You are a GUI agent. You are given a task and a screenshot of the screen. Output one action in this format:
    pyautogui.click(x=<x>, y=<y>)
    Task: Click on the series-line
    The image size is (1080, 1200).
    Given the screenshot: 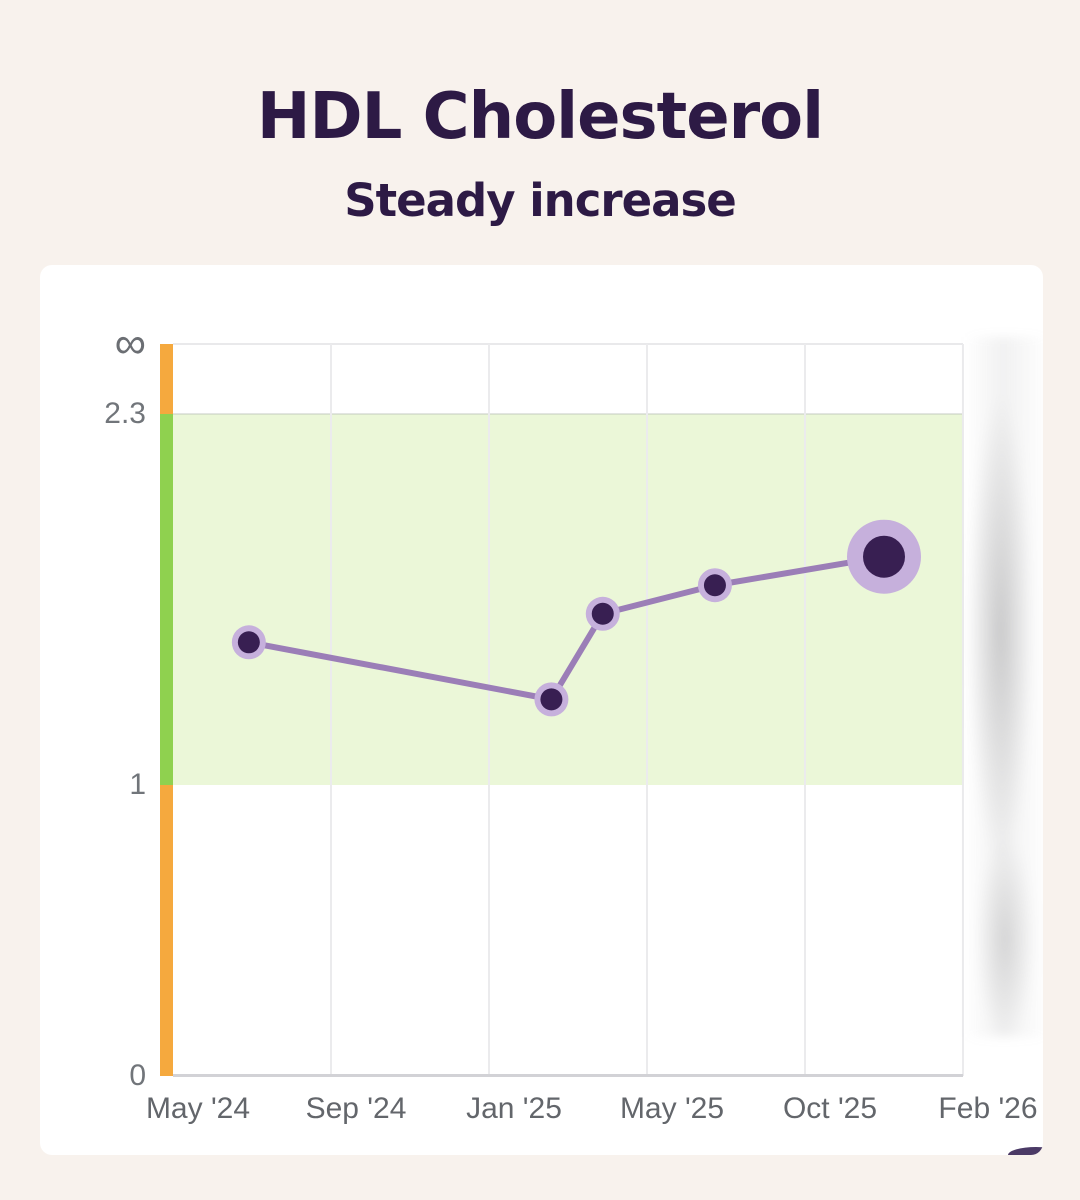 What is the action you would take?
    pyautogui.click(x=566, y=628)
    